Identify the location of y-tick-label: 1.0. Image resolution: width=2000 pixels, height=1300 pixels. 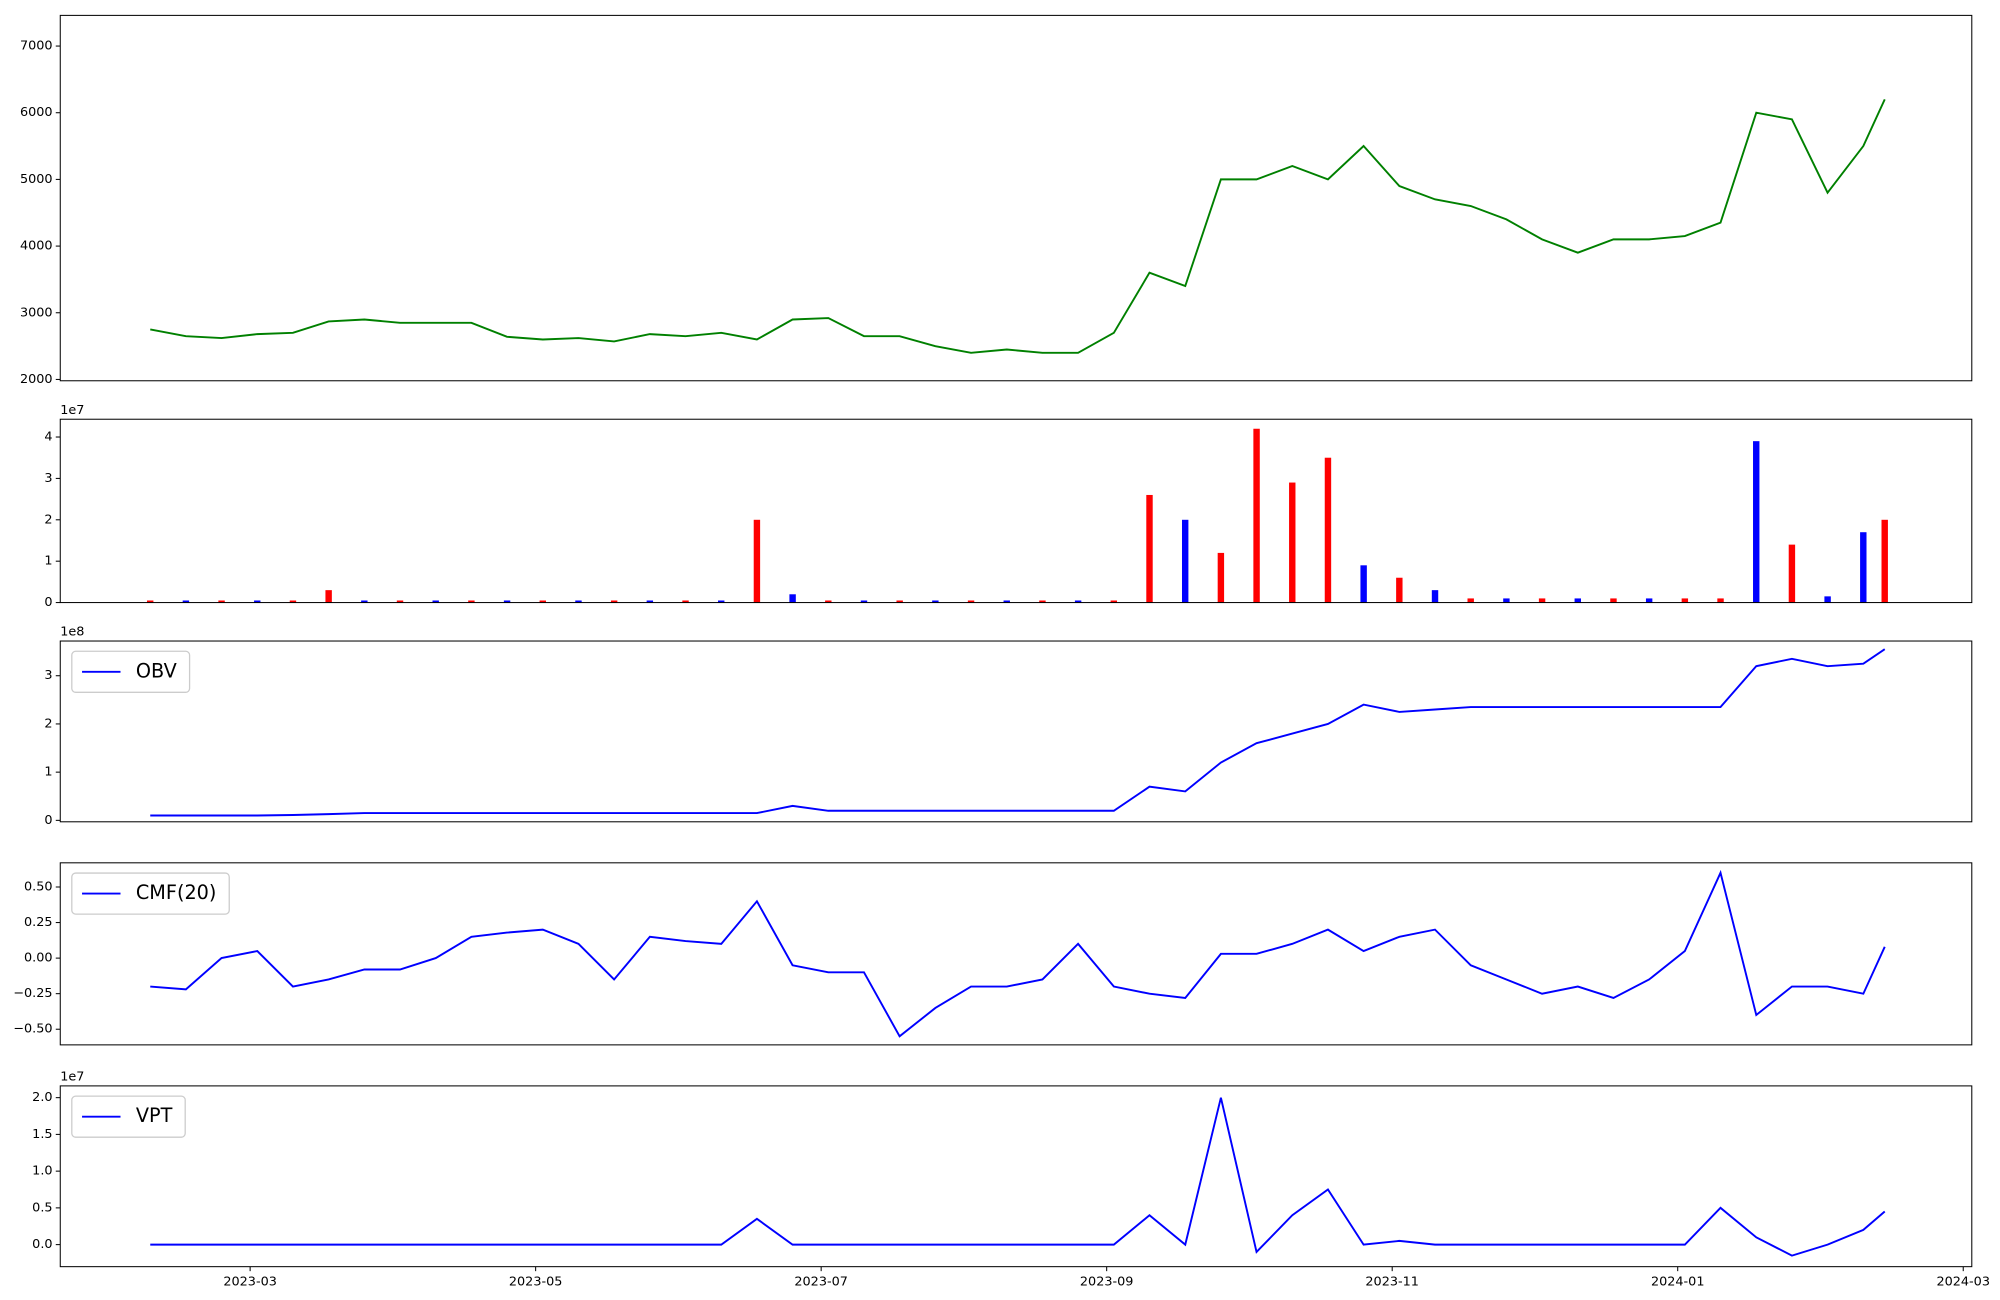
(42, 1171).